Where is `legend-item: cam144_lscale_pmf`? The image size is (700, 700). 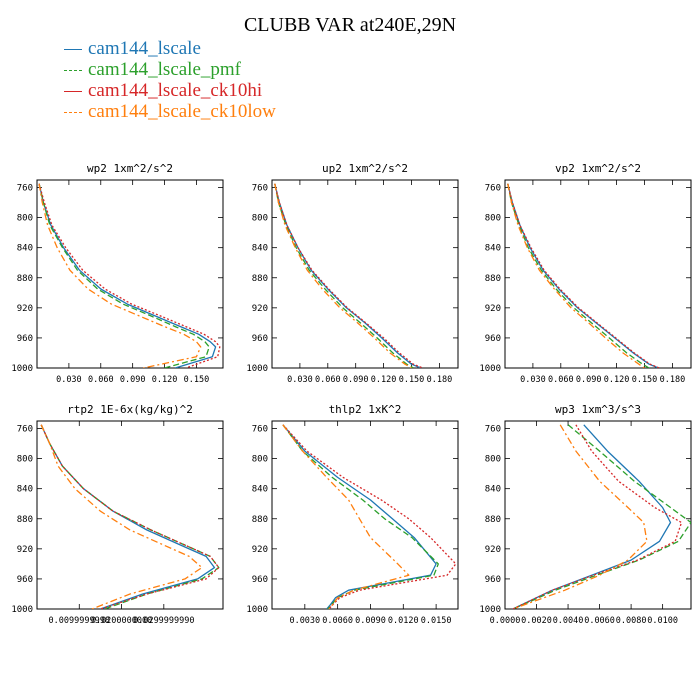 legend-item: cam144_lscale_pmf is located at coordinates (170, 69).